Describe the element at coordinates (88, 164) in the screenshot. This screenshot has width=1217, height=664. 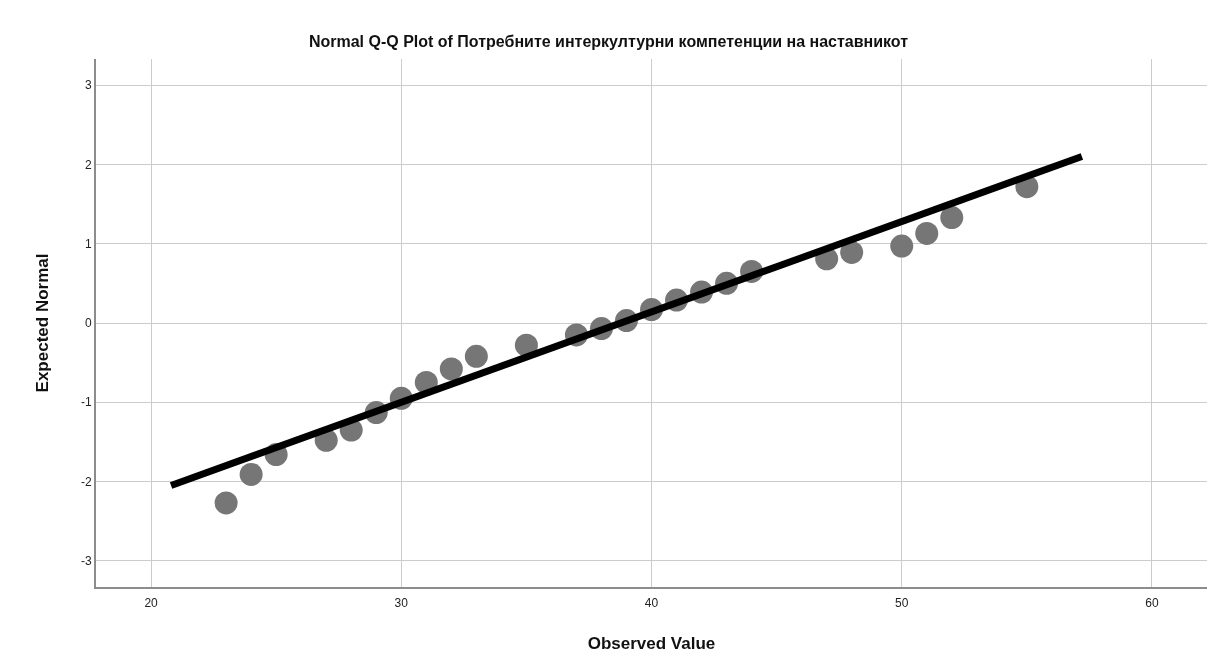
I see `y-tick-label: 2` at that location.